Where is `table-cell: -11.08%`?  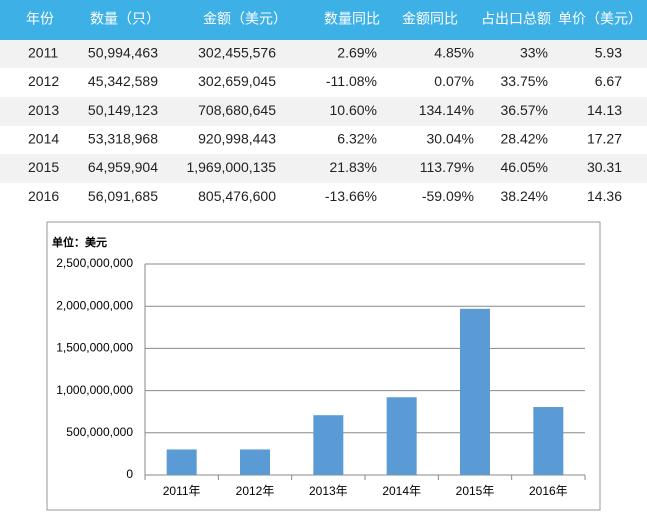
table-cell: -11.08% is located at coordinates (351, 81).